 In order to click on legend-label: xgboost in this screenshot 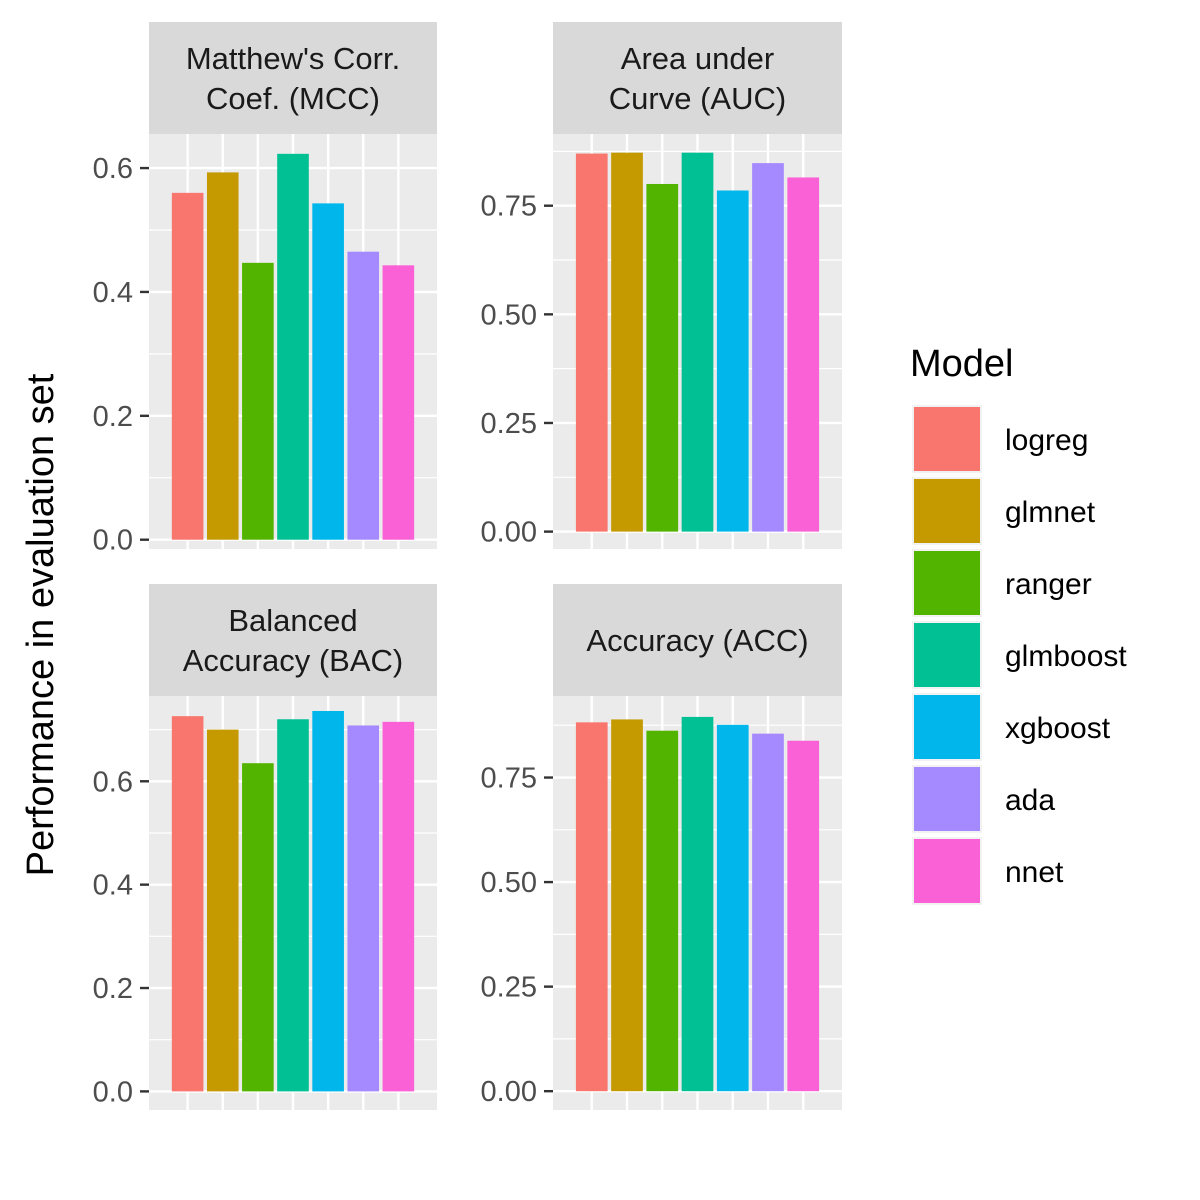, I will do `click(1058, 728)`.